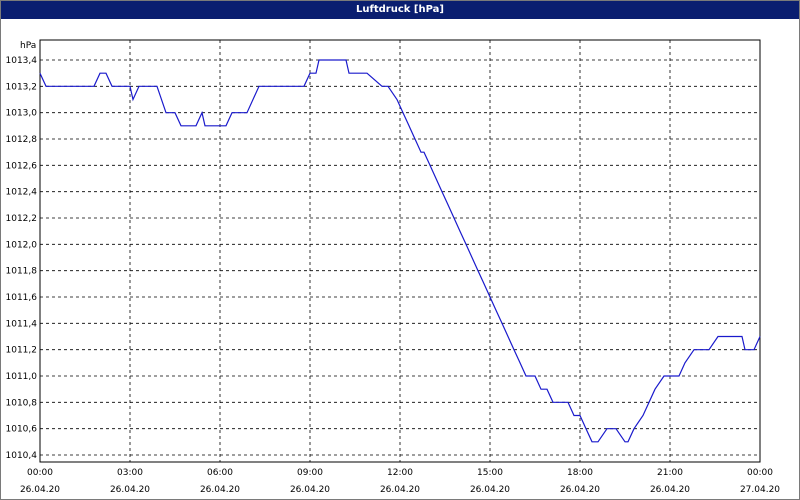  Describe the element at coordinates (580, 473) in the screenshot. I see `x-tick-time-label: 18:00` at that location.